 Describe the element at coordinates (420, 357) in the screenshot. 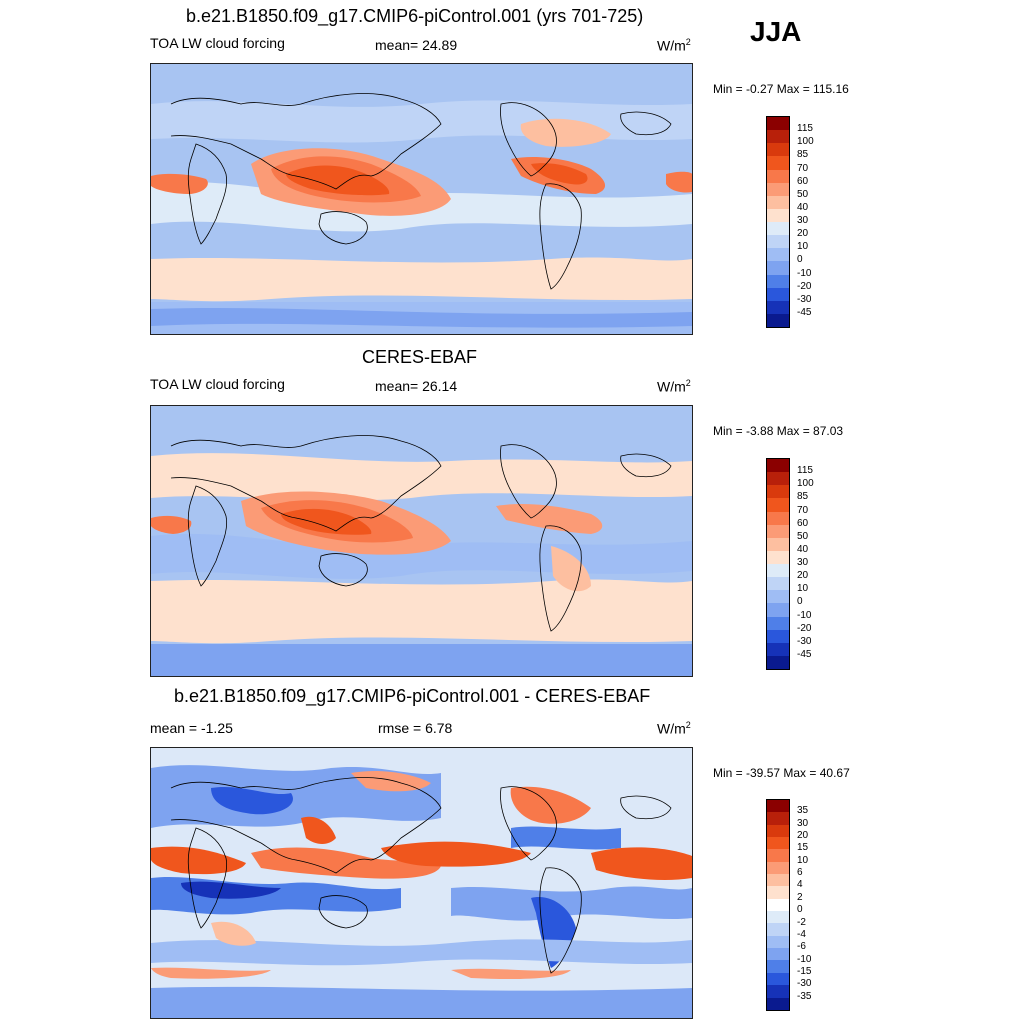

I see `panel-2-title: CERES-EBAF` at that location.